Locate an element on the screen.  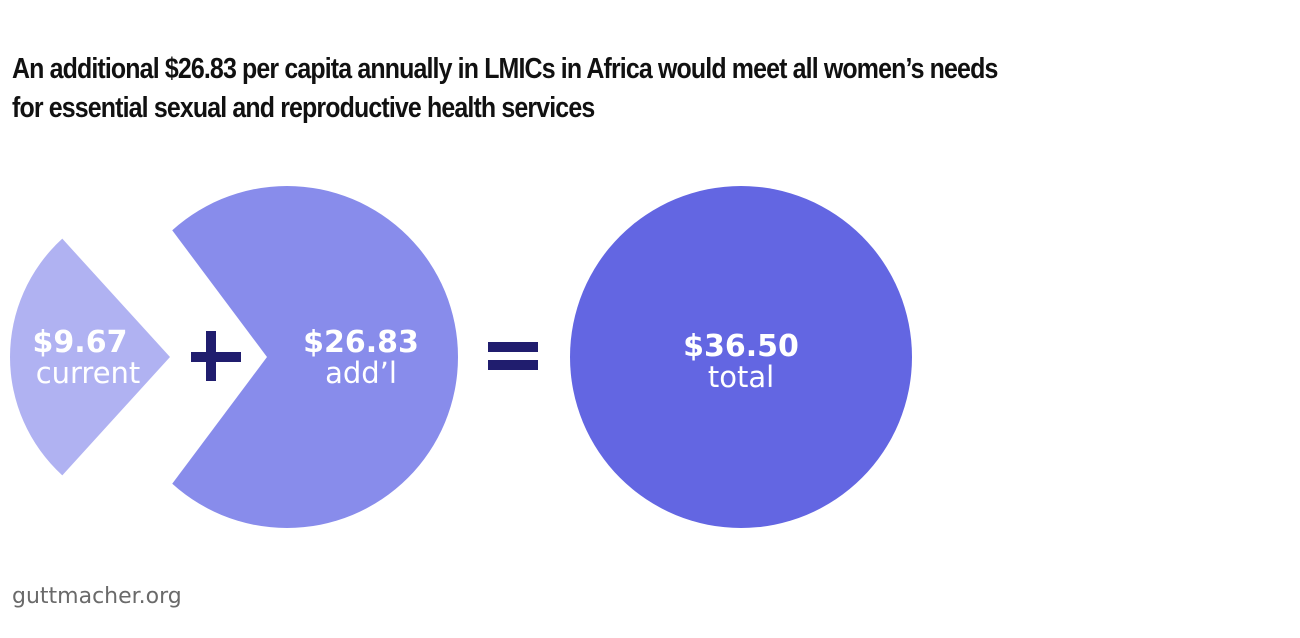
equals-sign-top is located at coordinates (513, 347).